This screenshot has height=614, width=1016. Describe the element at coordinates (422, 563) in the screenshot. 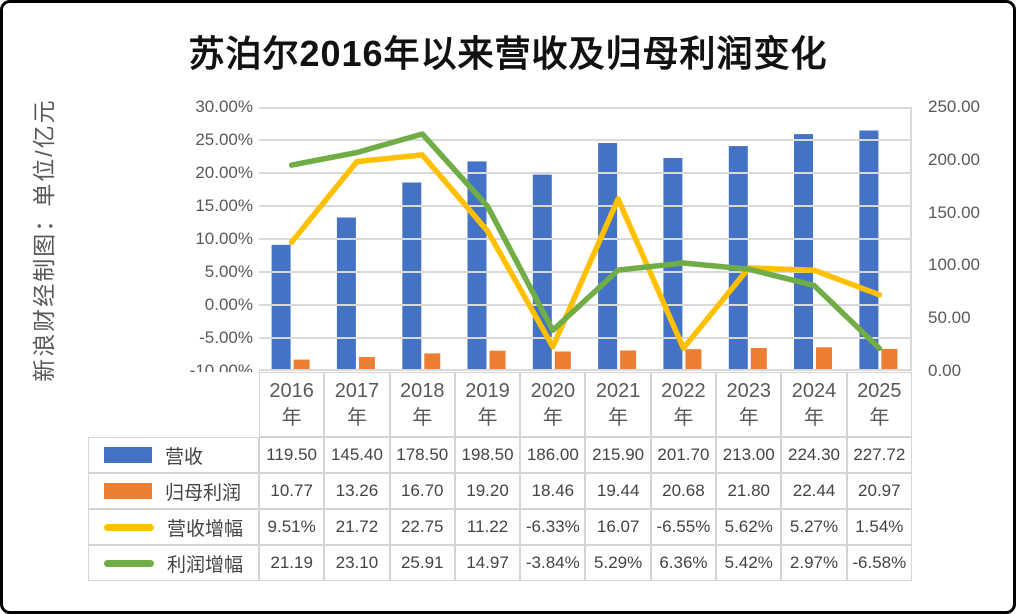

I see `value-cell: 25.91` at that location.